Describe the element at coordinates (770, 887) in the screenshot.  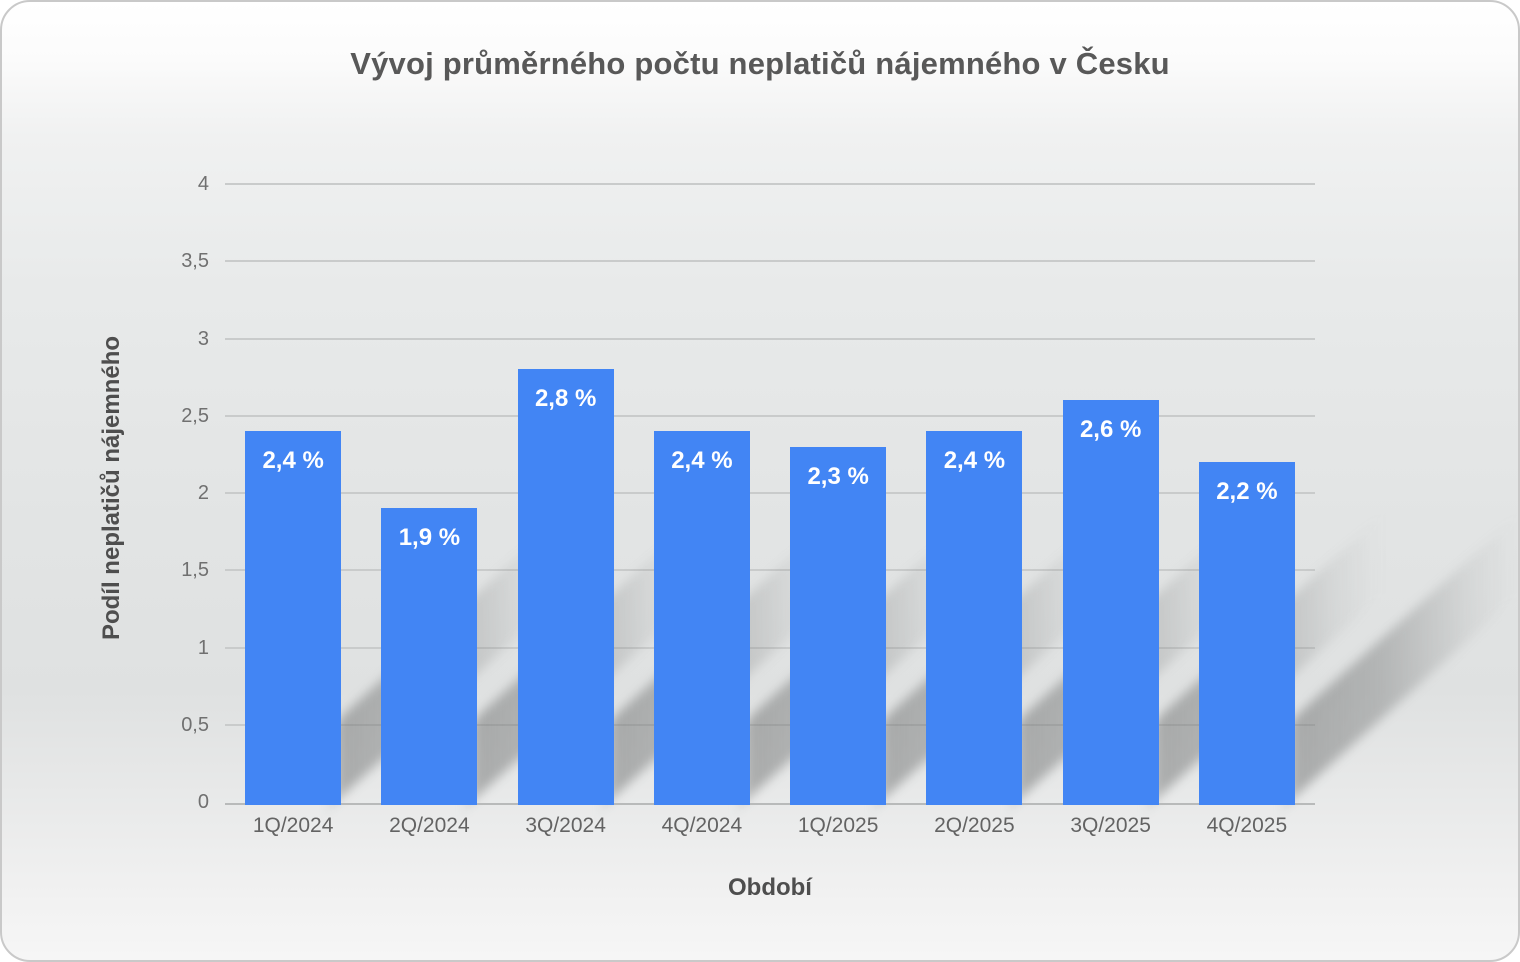
I see `x-axis-title: Období` at that location.